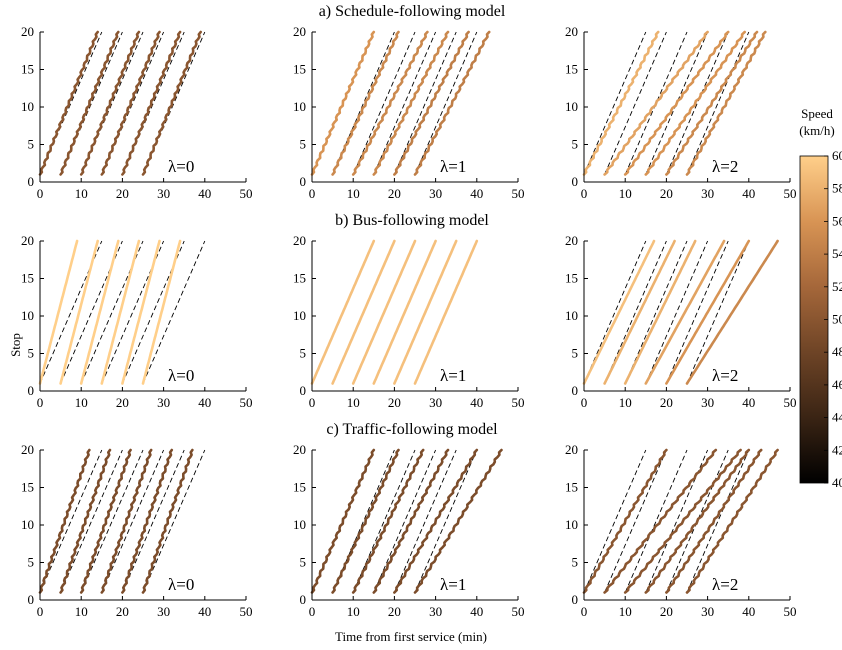  I want to click on colorbar-unit: (km/h), so click(816, 130).